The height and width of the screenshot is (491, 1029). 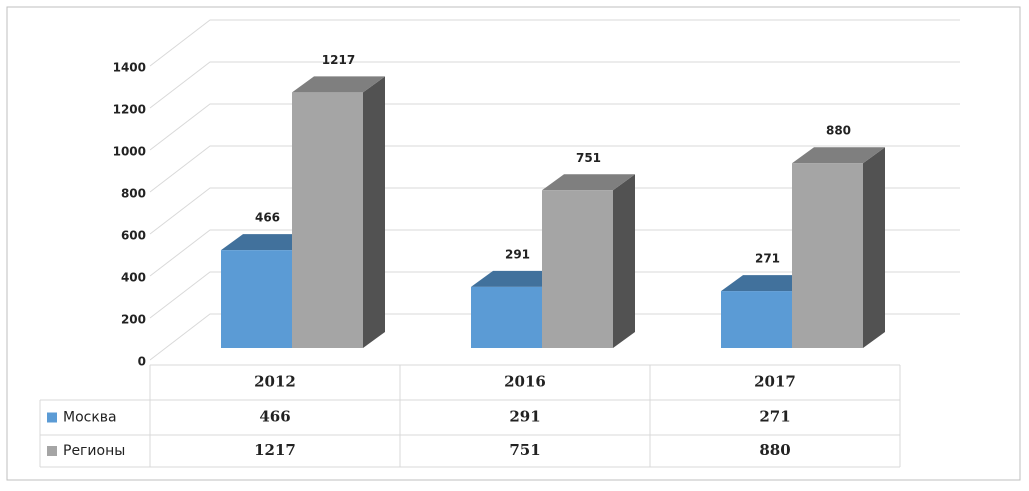 I want to click on y-tick-label: 600, so click(x=133, y=236).